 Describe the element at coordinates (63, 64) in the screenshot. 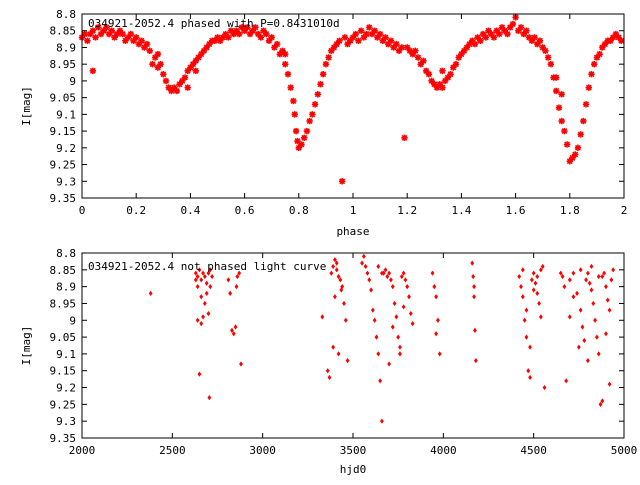

I see `phased-y-tick-label: 8.95` at that location.